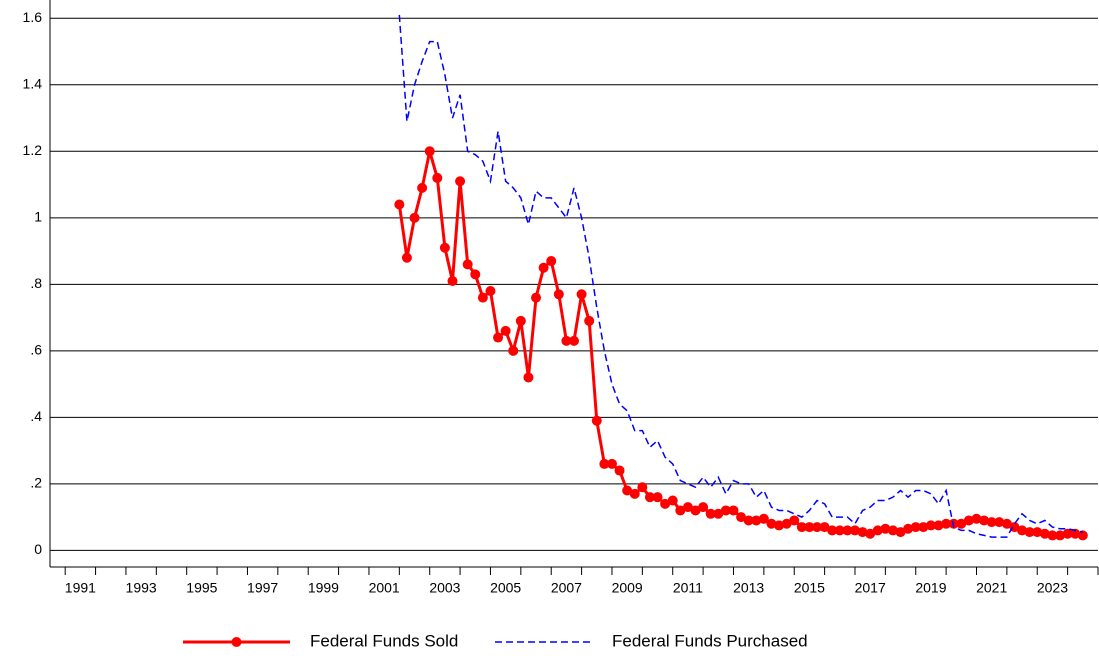  I want to click on y-tick-label: .4, so click(36, 416).